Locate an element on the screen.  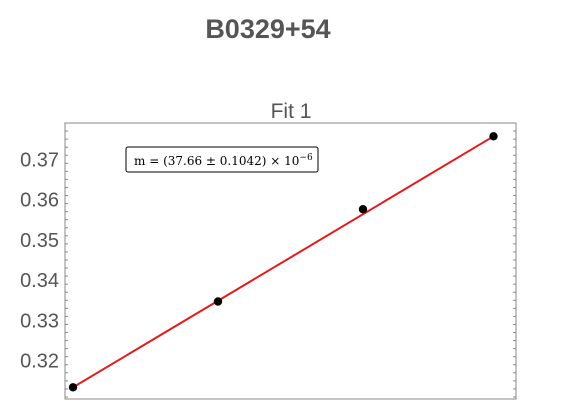
annotation-exponent: −6 is located at coordinates (306, 158).